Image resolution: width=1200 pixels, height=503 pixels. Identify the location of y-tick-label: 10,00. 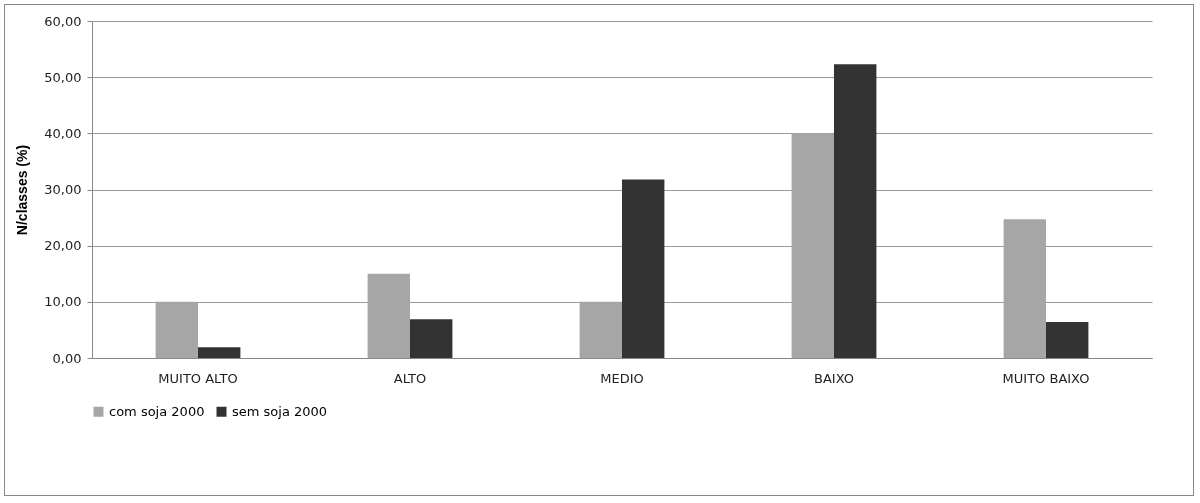
(63, 302).